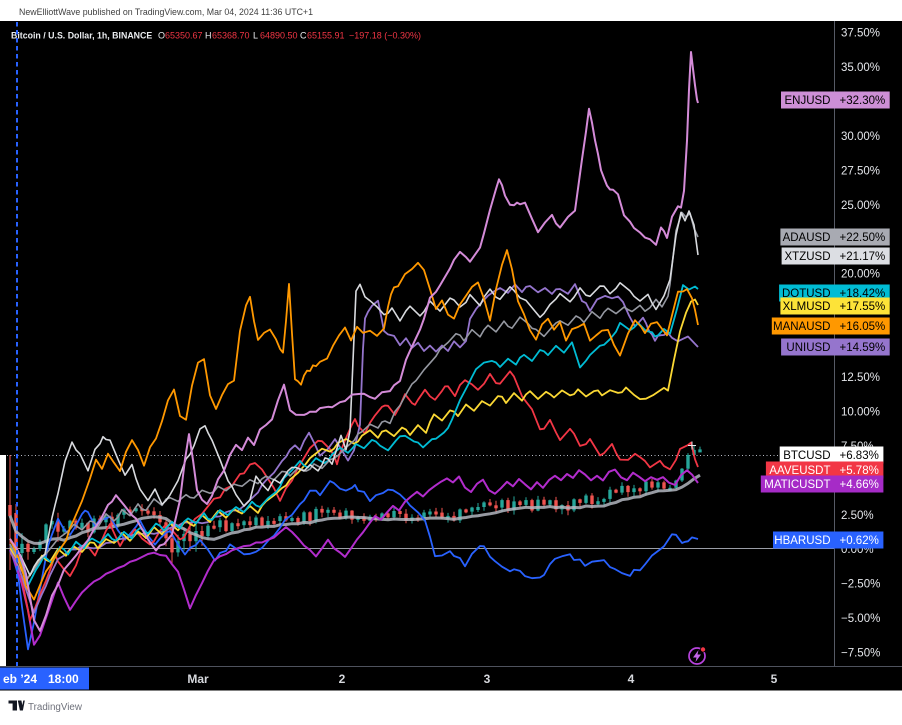 The height and width of the screenshot is (725, 902). I want to click on svg-text: ADAUSD, so click(807, 238).